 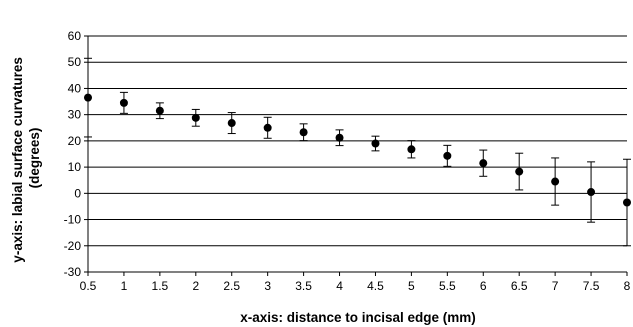 What do you see at coordinates (267, 286) in the screenshot?
I see `x-tick-label-5: 3` at bounding box center [267, 286].